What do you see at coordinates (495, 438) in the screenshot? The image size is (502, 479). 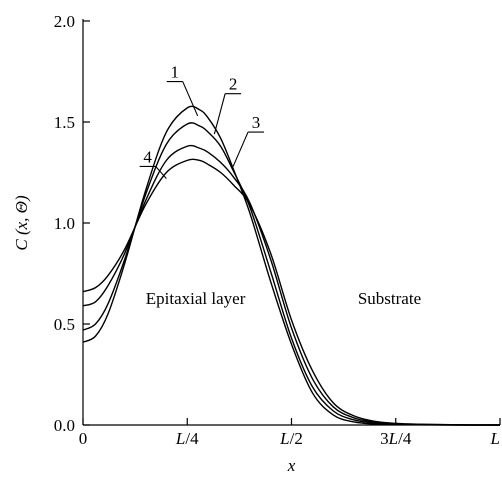 I see `x-tick-label: L` at bounding box center [495, 438].